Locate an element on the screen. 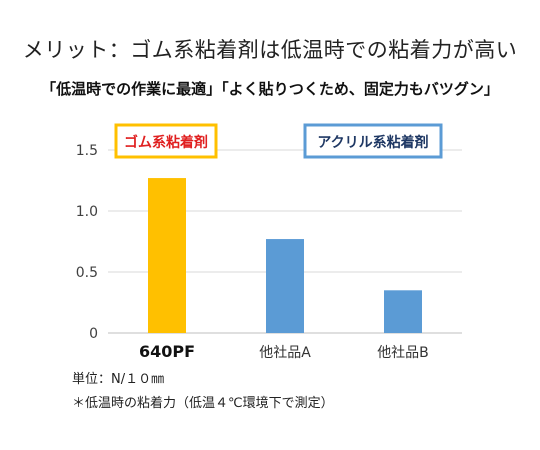  legend-label: ゴム系粘着剤 is located at coordinates (166, 142).